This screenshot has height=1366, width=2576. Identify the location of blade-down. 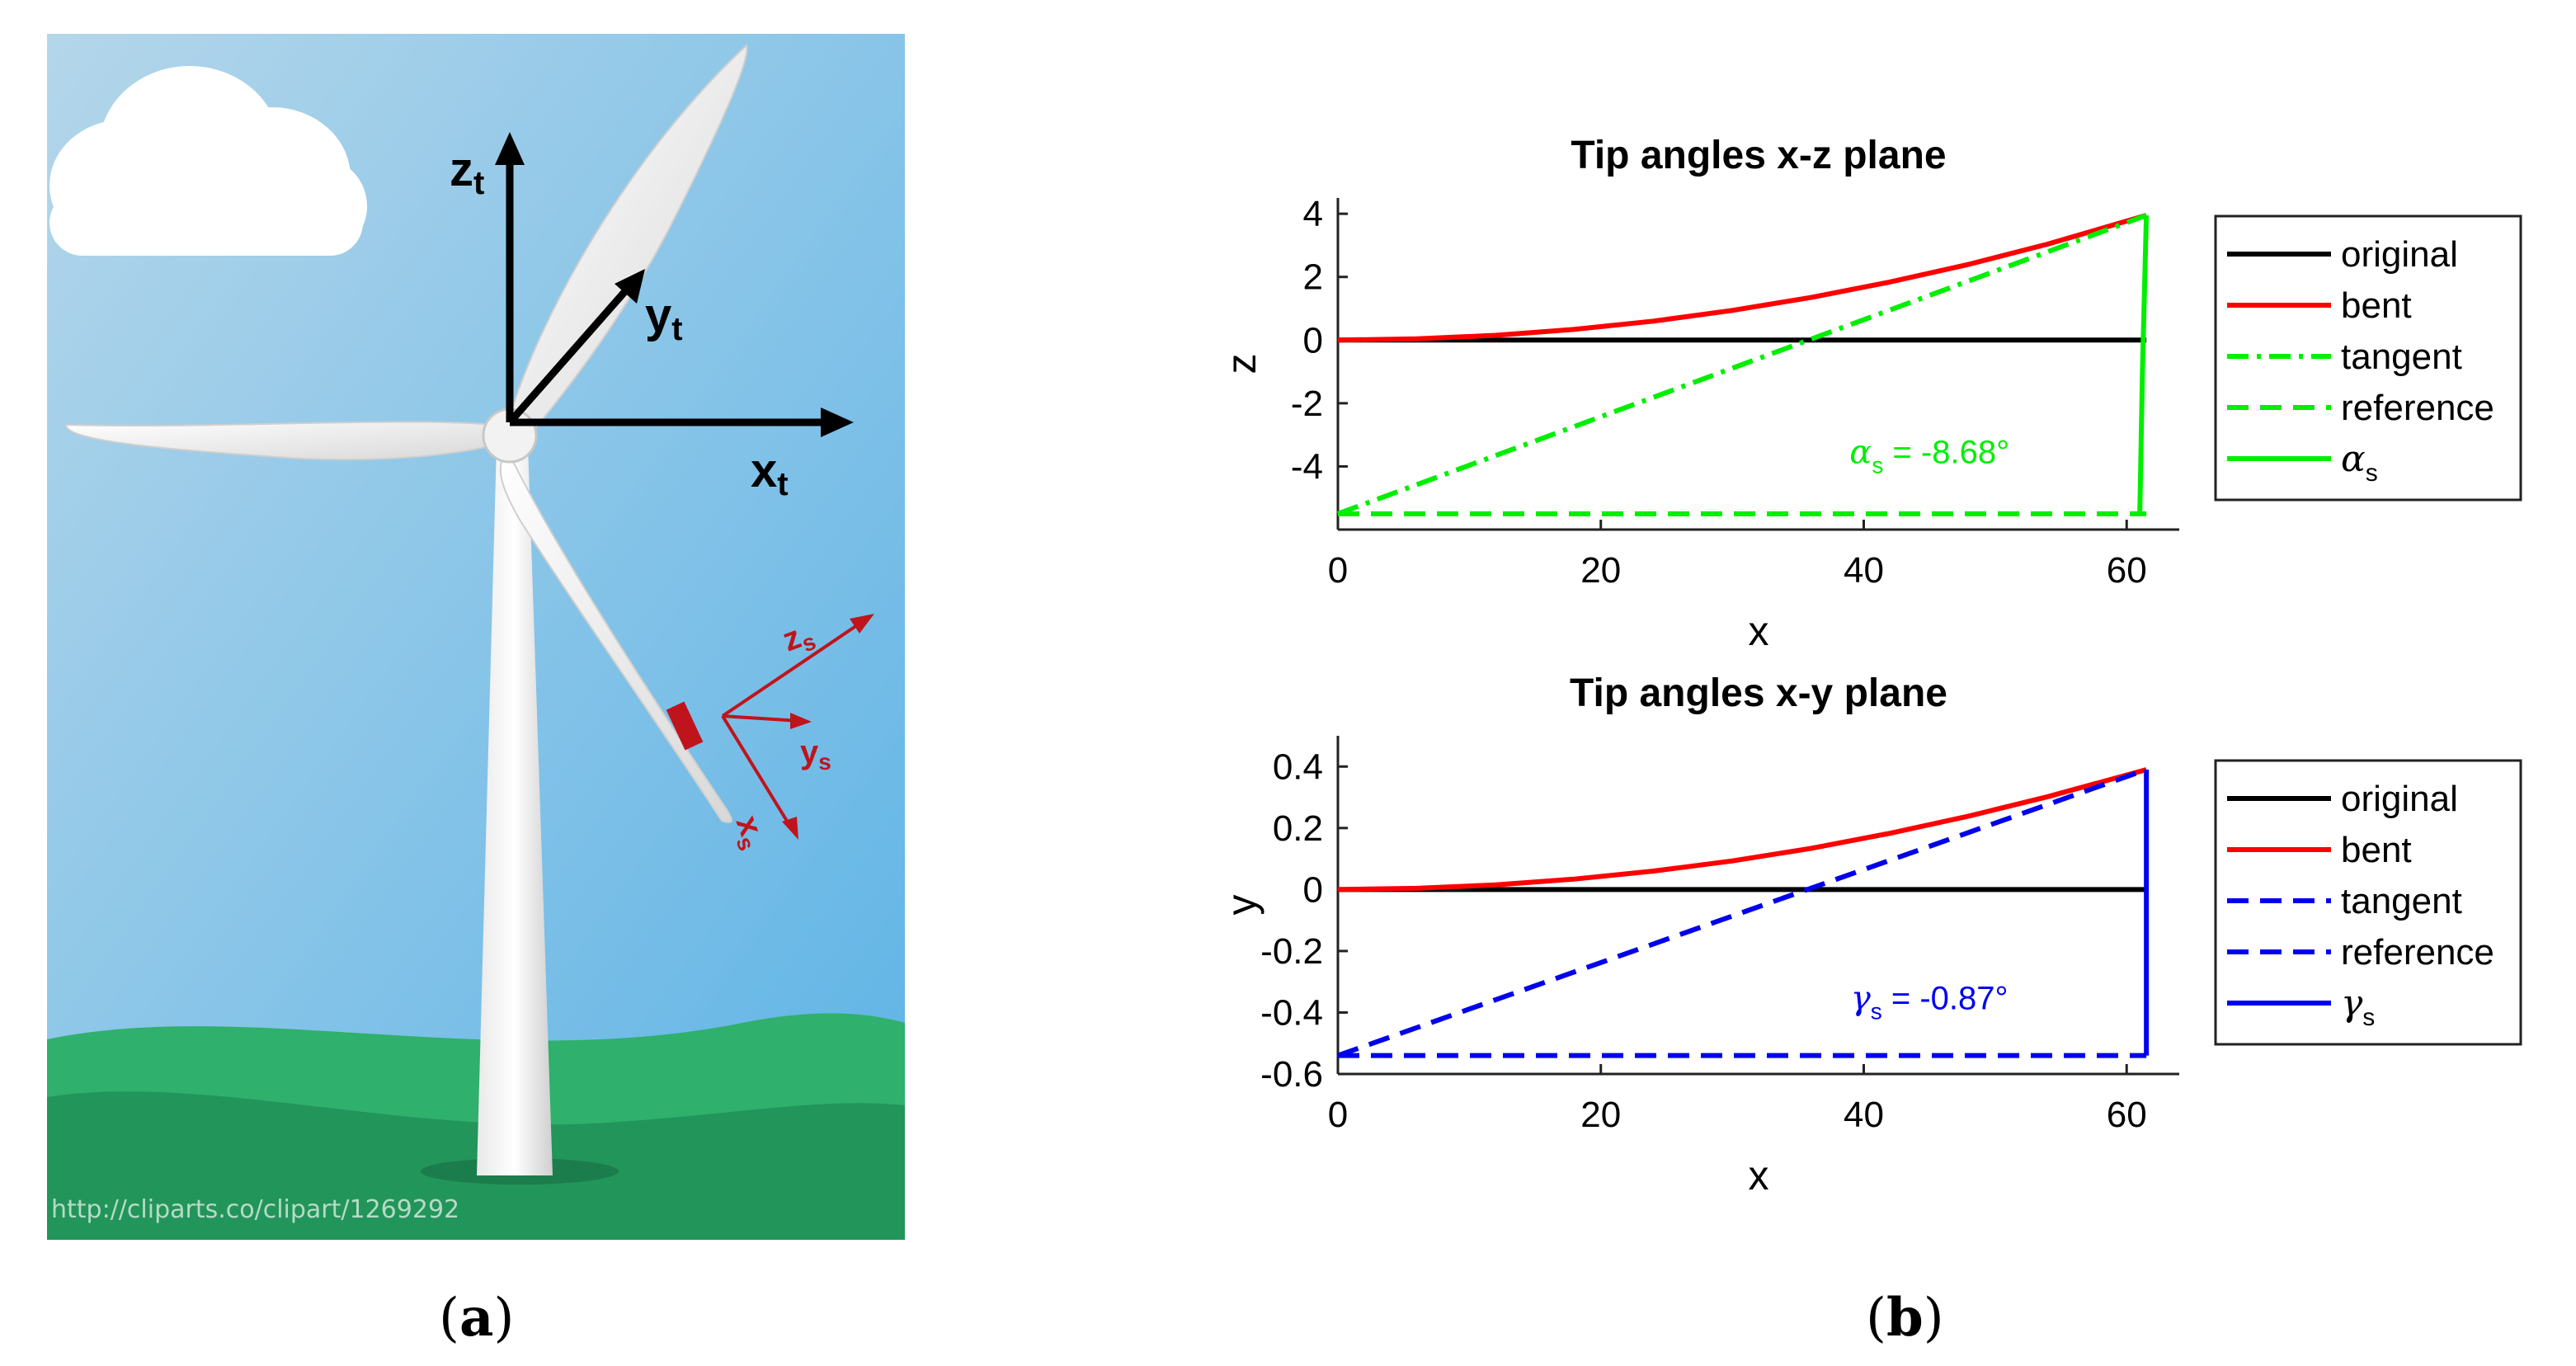
(615, 635).